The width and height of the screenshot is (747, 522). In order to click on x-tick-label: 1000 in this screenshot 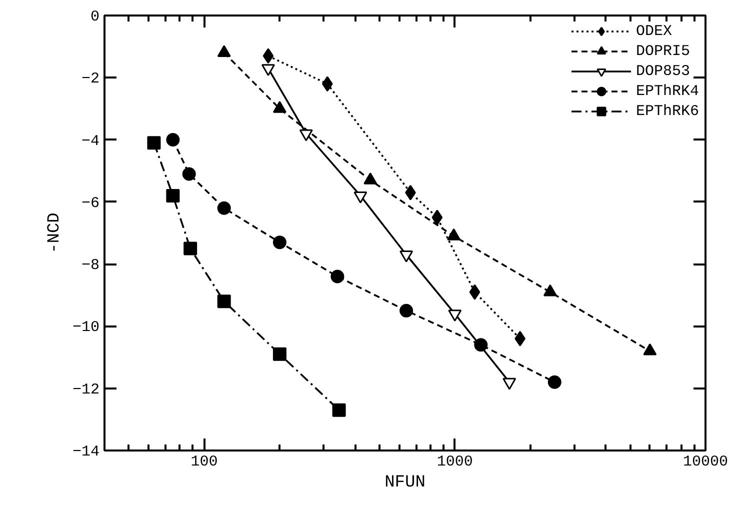, I will do `click(454, 462)`.